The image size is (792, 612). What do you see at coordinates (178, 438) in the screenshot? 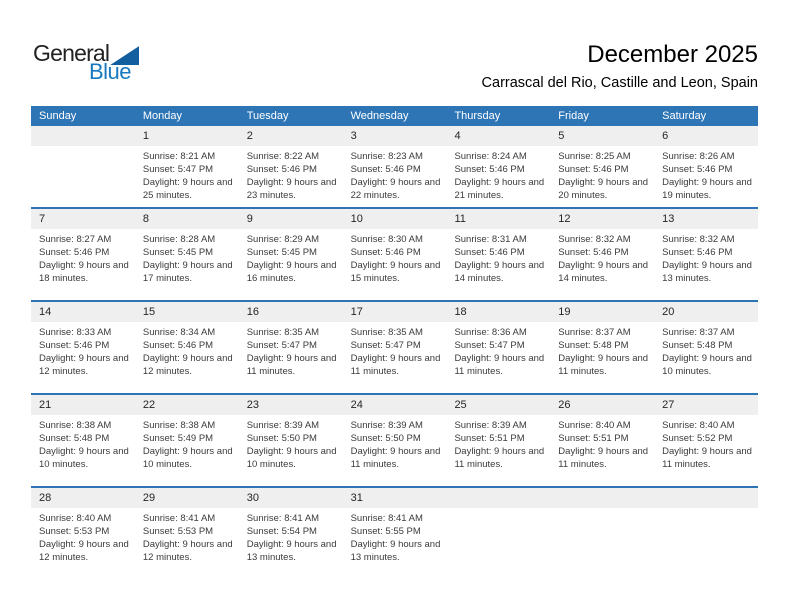
I see `sunset-text: Sunset: 5:49 PM` at bounding box center [178, 438].